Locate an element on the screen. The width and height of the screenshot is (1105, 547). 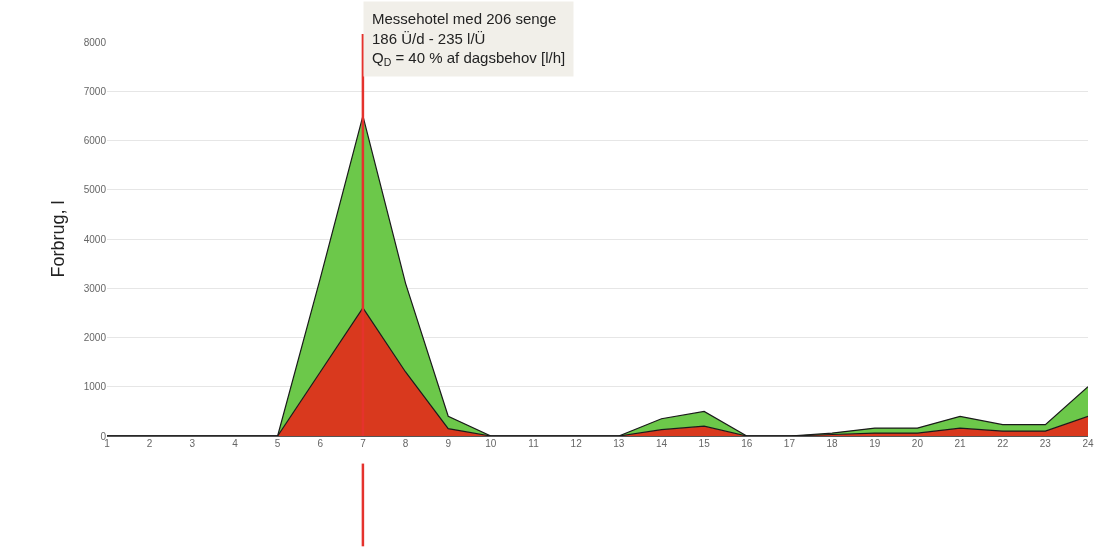
x-tick-label: 22 is located at coordinates (1003, 443).